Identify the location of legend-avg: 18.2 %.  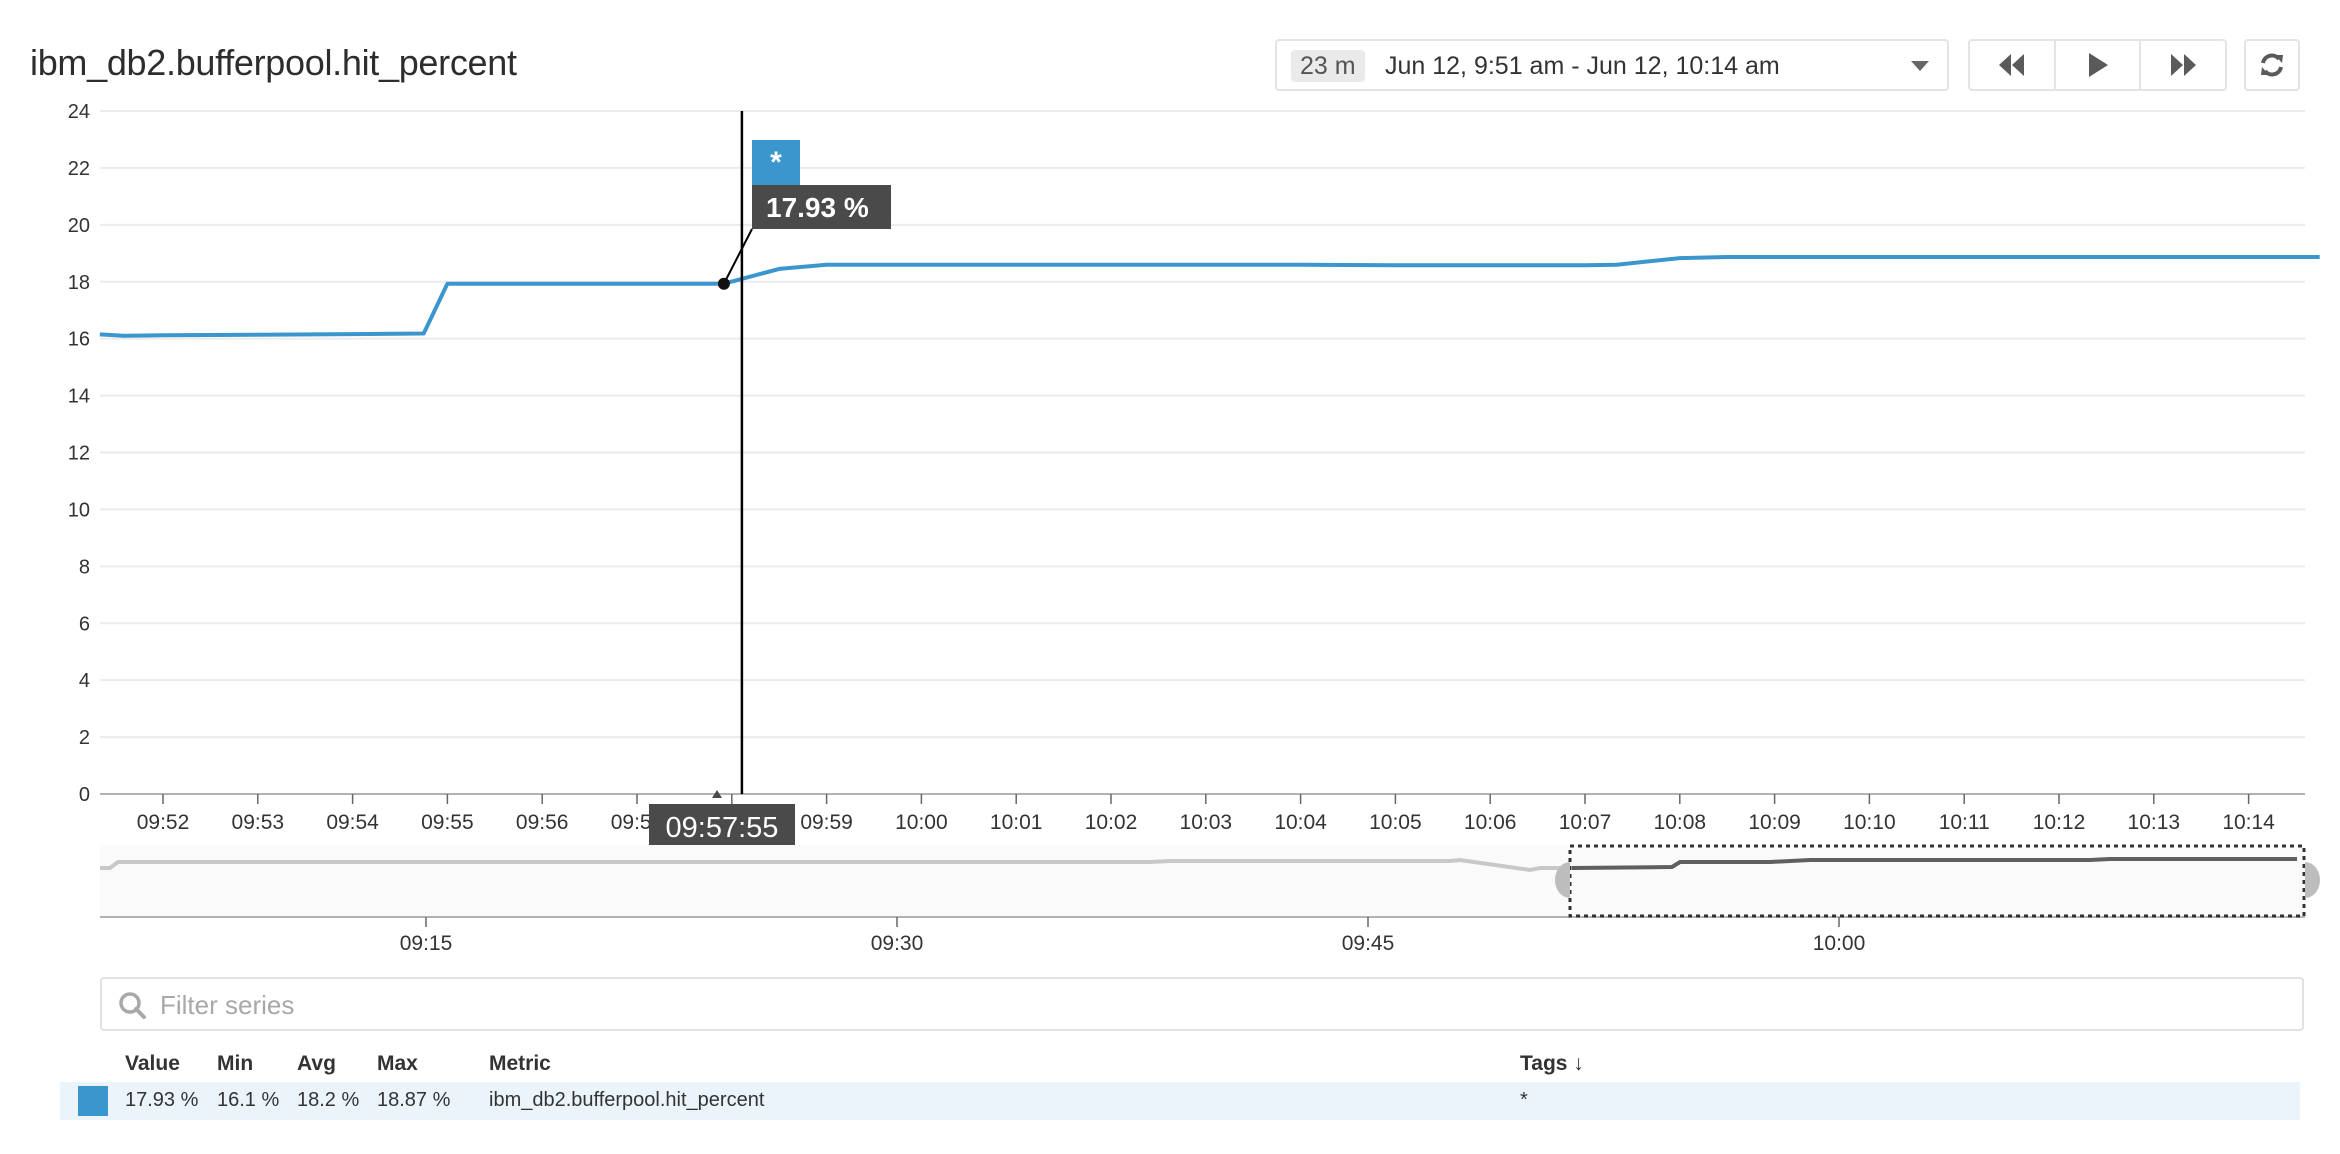
(328, 1100).